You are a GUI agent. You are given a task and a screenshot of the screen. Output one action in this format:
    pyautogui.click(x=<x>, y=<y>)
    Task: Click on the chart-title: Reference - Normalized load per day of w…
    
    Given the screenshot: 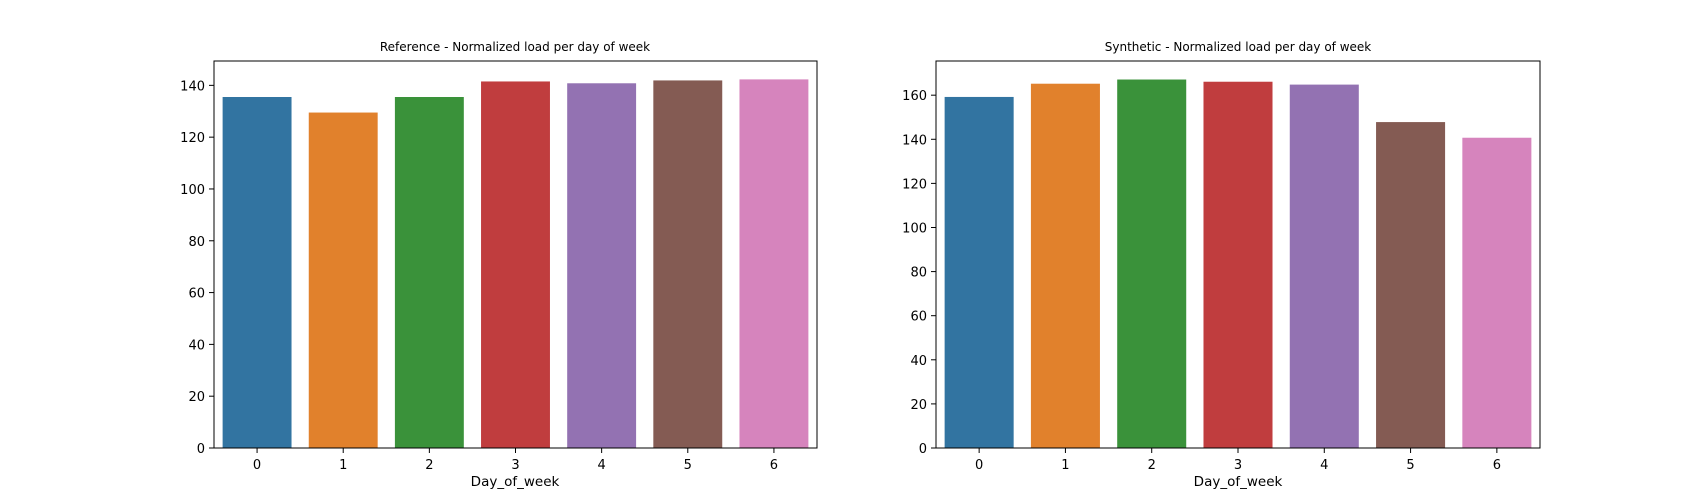 What is the action you would take?
    pyautogui.click(x=515, y=47)
    